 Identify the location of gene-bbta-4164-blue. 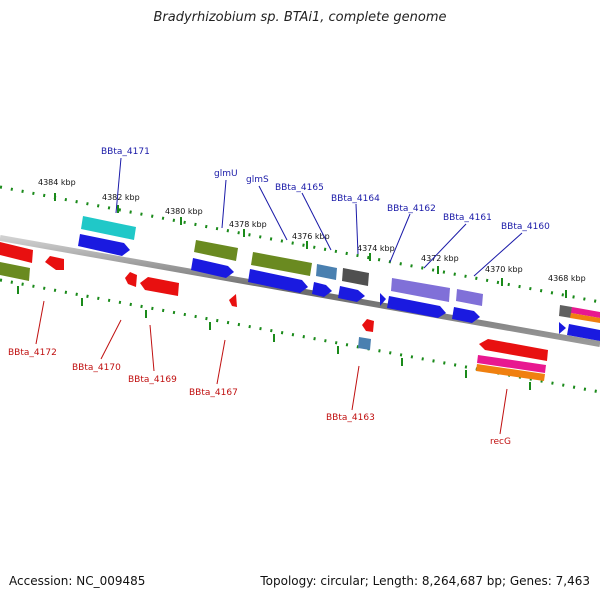
(351, 294).